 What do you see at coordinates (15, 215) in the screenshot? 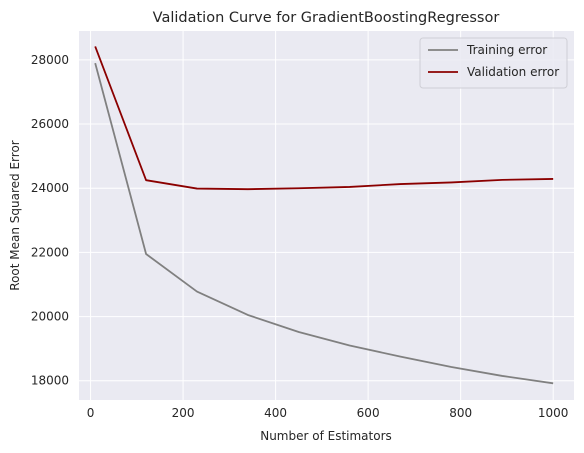
I see `y-axis-title: Root Mean Squared Error` at bounding box center [15, 215].